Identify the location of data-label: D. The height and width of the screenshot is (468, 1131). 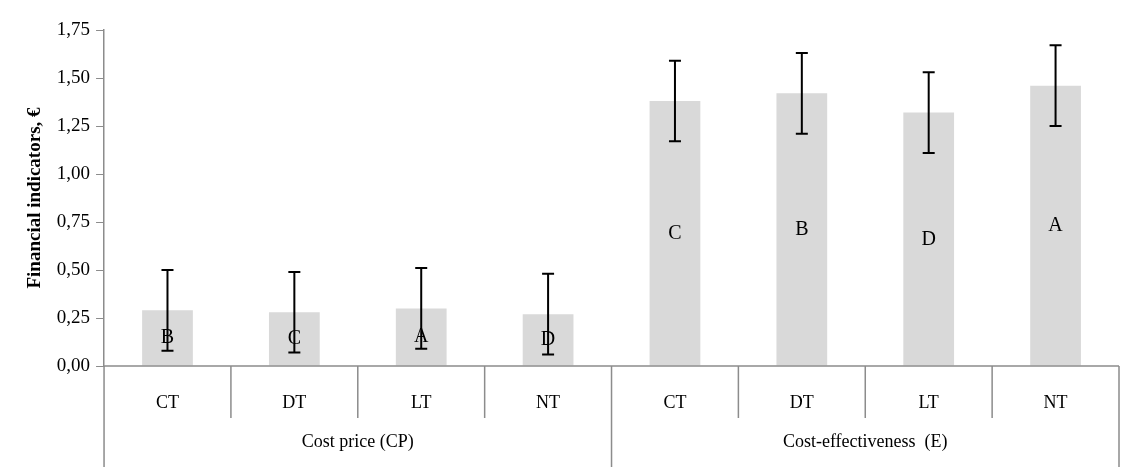
(928, 237).